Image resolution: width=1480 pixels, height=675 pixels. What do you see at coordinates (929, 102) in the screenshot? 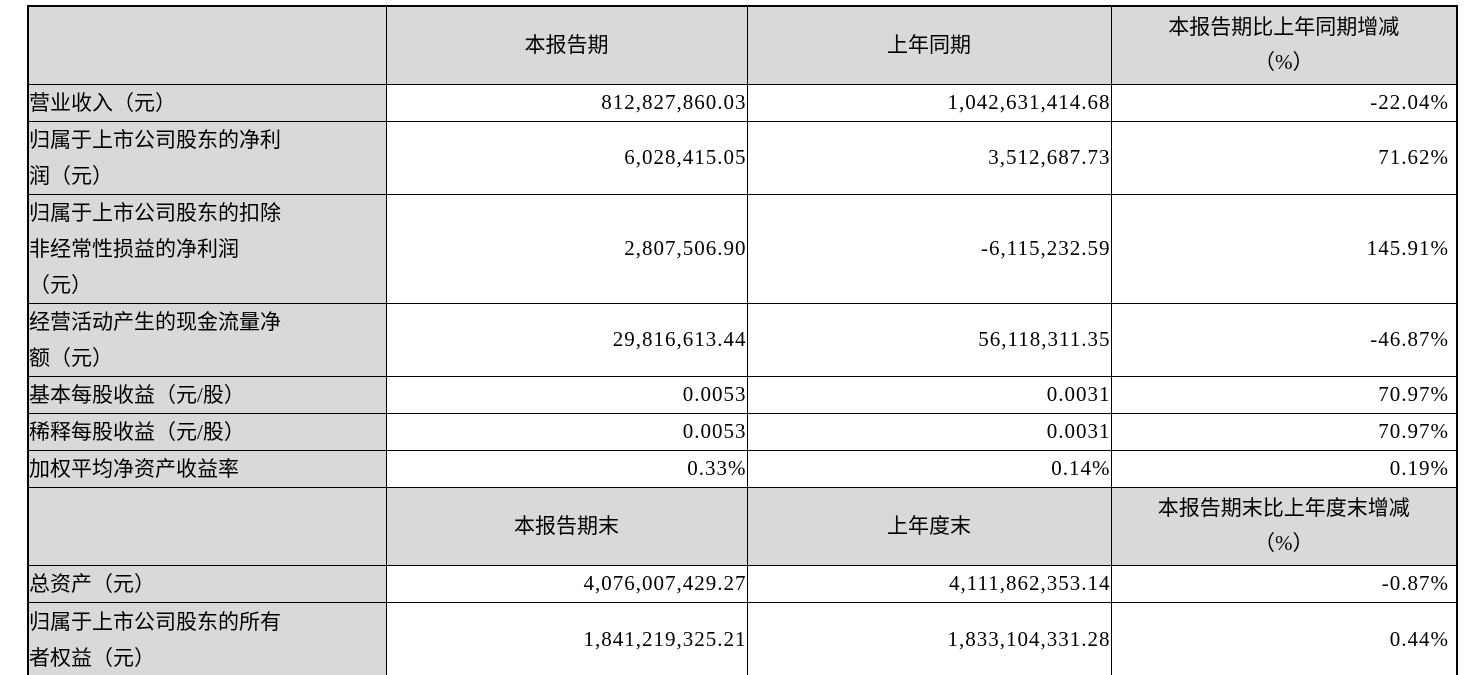
I see `prior-period-value: 1,042,631,414.68` at bounding box center [929, 102].